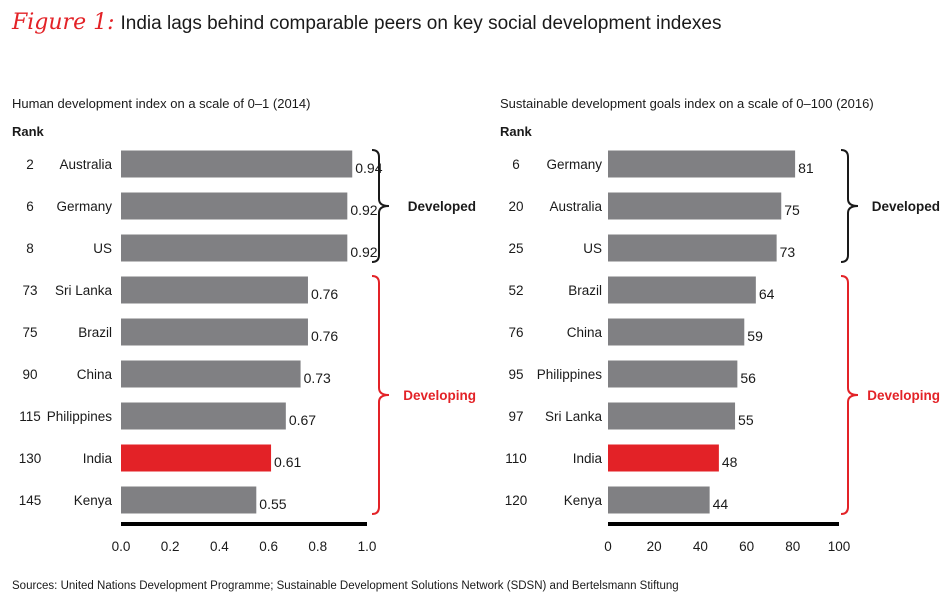 The image size is (950, 609). What do you see at coordinates (767, 294) in the screenshot?
I see `value-label: 64` at bounding box center [767, 294].